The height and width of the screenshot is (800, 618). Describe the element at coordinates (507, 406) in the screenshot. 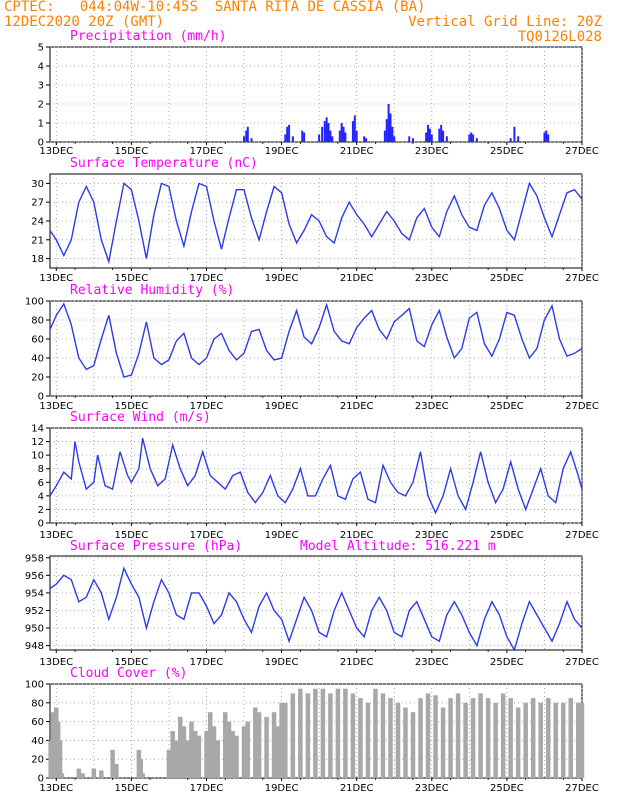

I see `rh-xtick-label: 25DEC` at that location.